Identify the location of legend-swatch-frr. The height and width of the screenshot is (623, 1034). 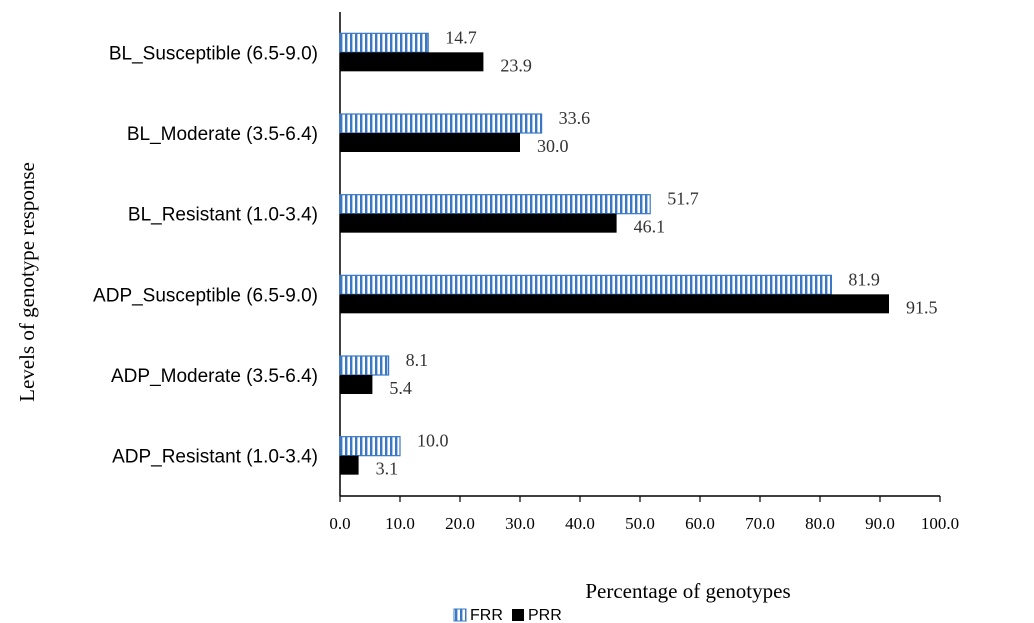
(460, 615).